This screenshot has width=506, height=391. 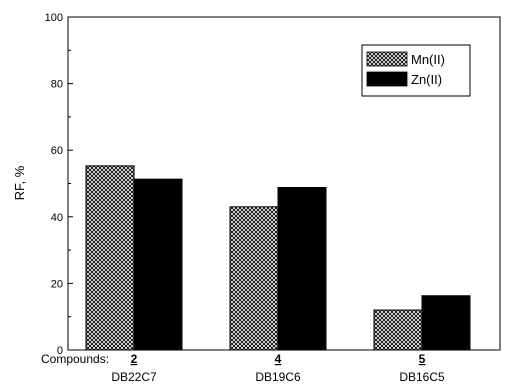 What do you see at coordinates (387, 79) in the screenshot?
I see `legend-swatch-zn` at bounding box center [387, 79].